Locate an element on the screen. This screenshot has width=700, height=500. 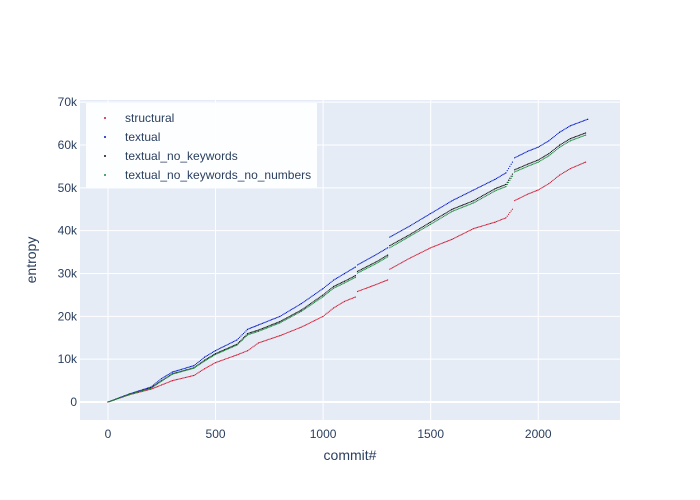
legend-item-structural: structural is located at coordinates (139, 118).